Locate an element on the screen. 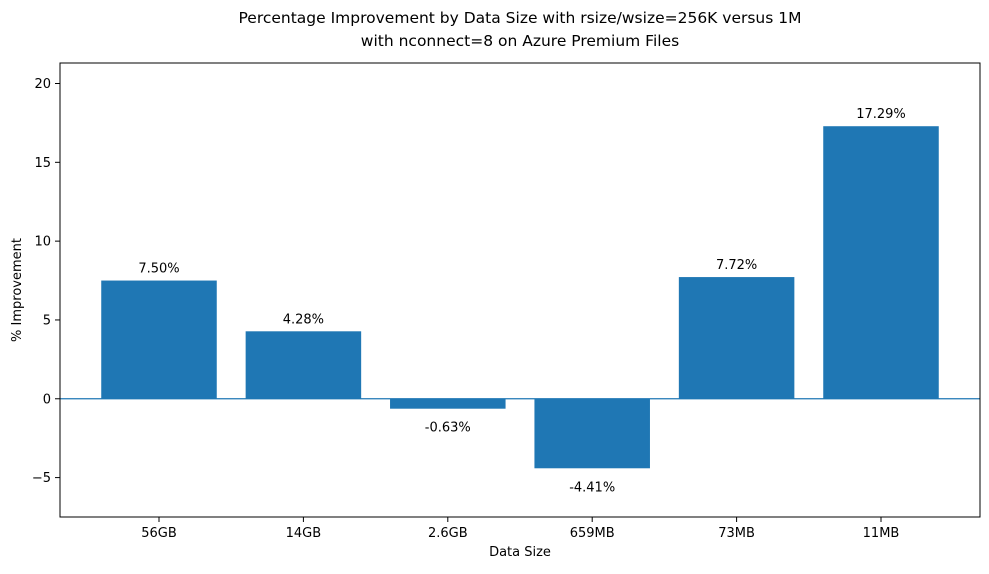 The image size is (989, 574). y-tick-label: 0 is located at coordinates (47, 399).